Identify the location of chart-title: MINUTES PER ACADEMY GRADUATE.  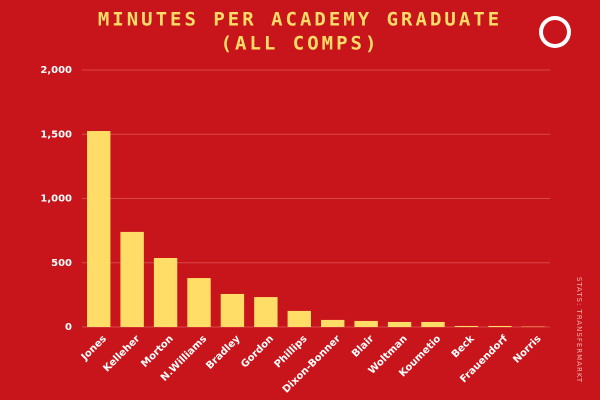
(300, 20).